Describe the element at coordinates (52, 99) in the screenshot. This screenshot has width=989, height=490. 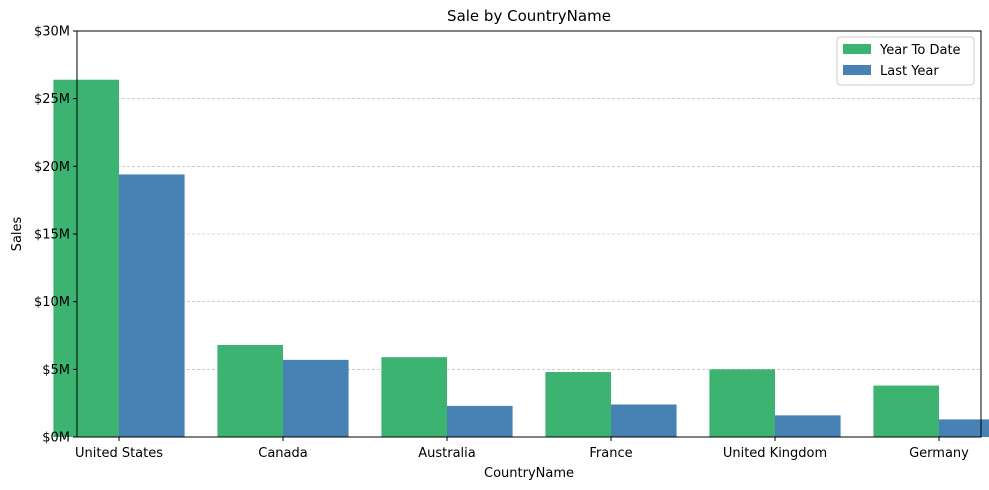
I see `y-tick-label: $25M` at that location.